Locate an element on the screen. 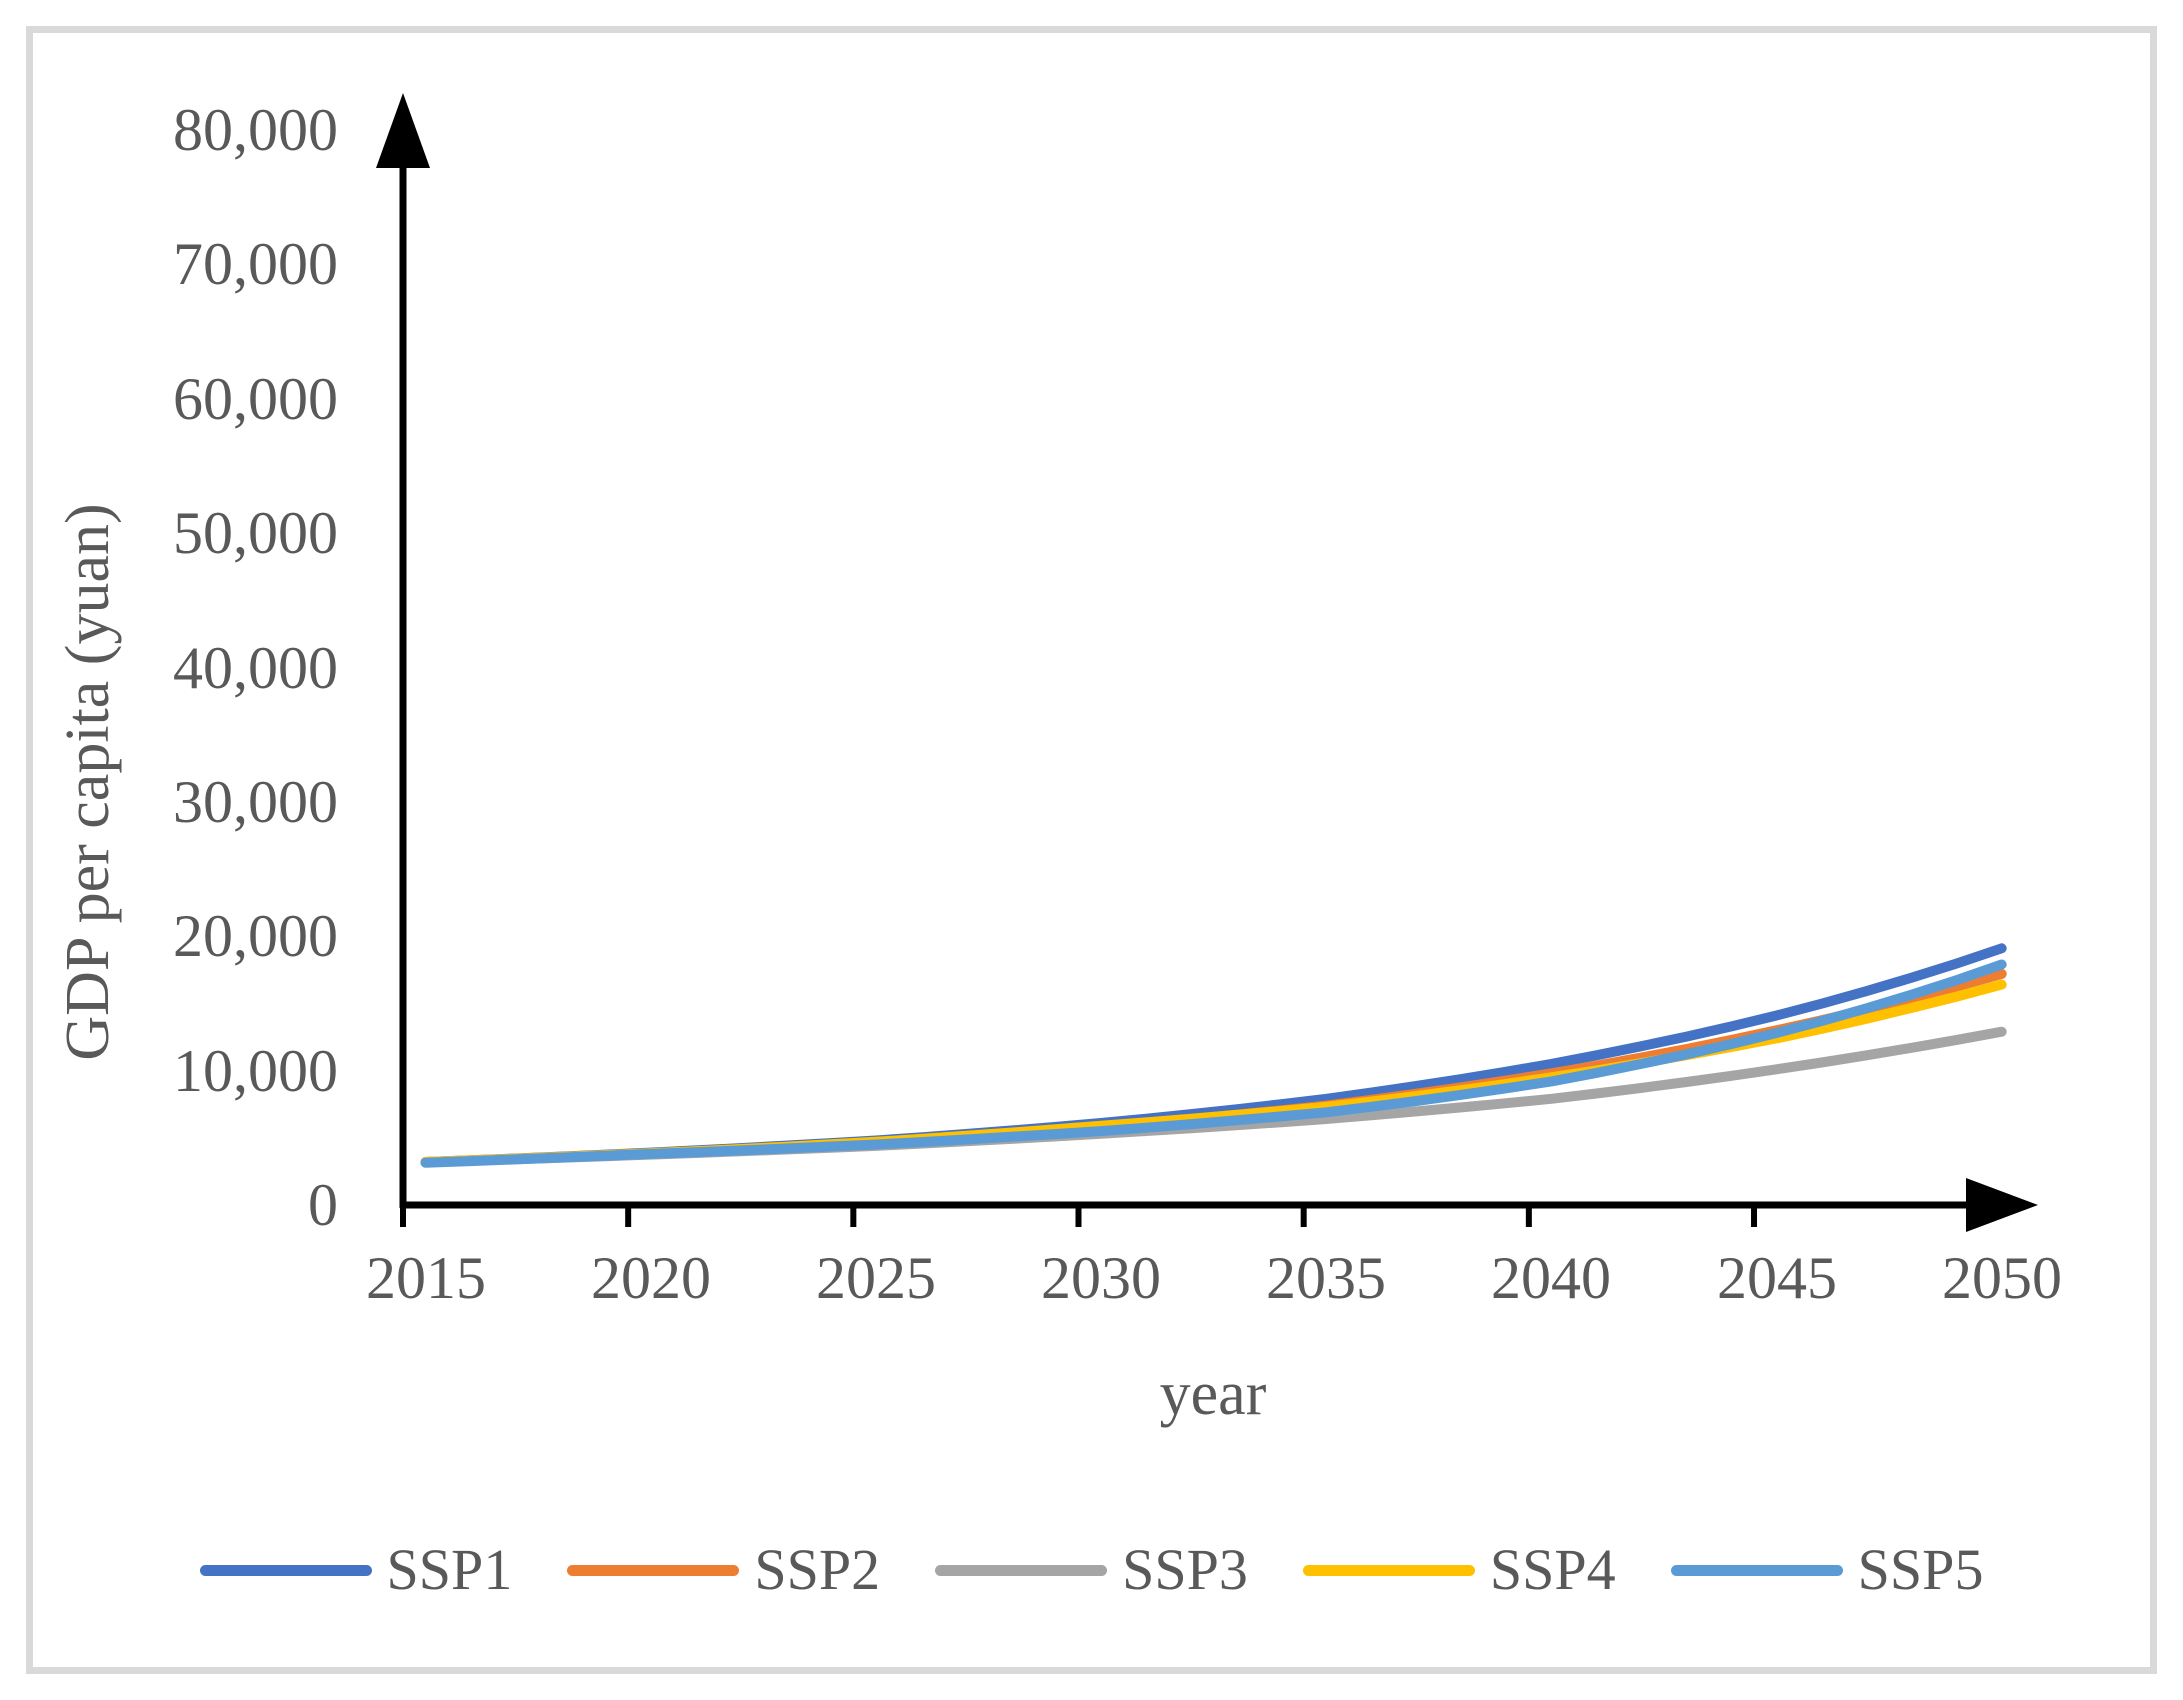  legend-swatch-ssp5 is located at coordinates (1756, 1570).